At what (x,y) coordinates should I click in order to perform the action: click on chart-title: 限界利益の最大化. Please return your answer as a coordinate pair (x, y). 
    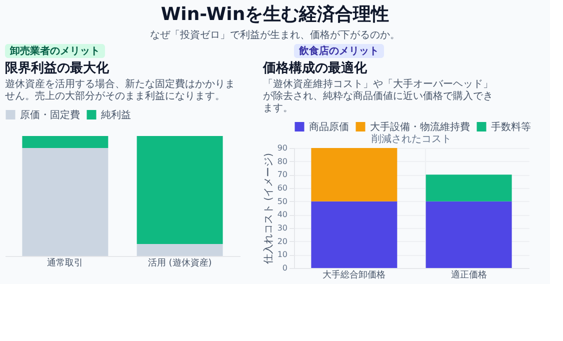
    Looking at the image, I should click on (57, 68).